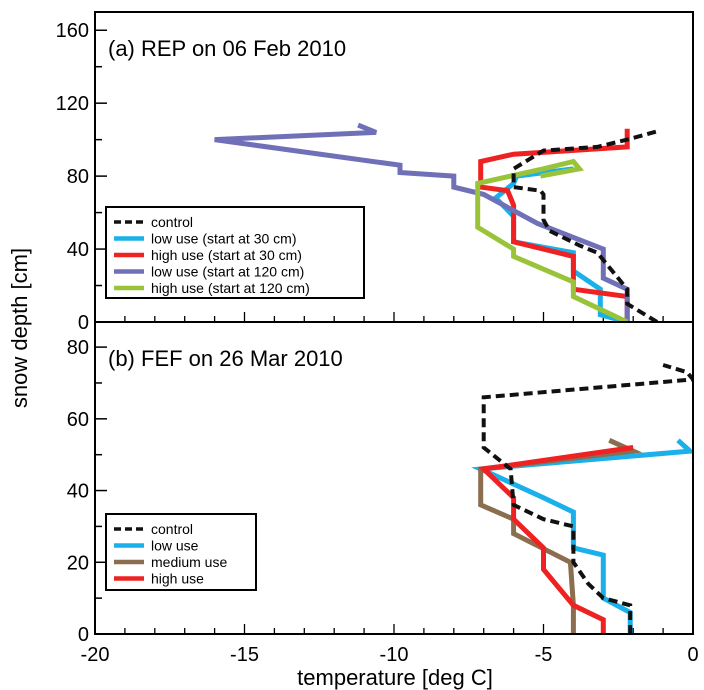 The height and width of the screenshot is (690, 704). What do you see at coordinates (227, 48) in the screenshot?
I see `panel-title: (a) REP on 06 Feb 2010` at bounding box center [227, 48].